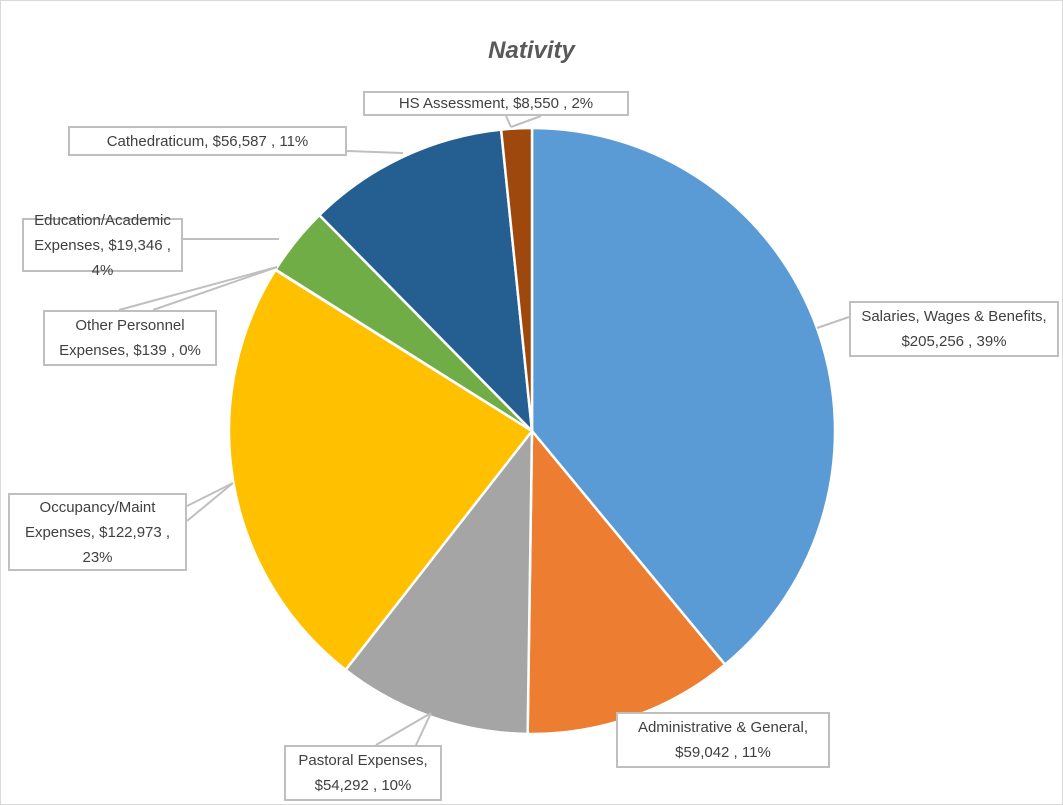  Describe the element at coordinates (991, 341) in the screenshot. I see `data-label-percent: 39%` at that location.